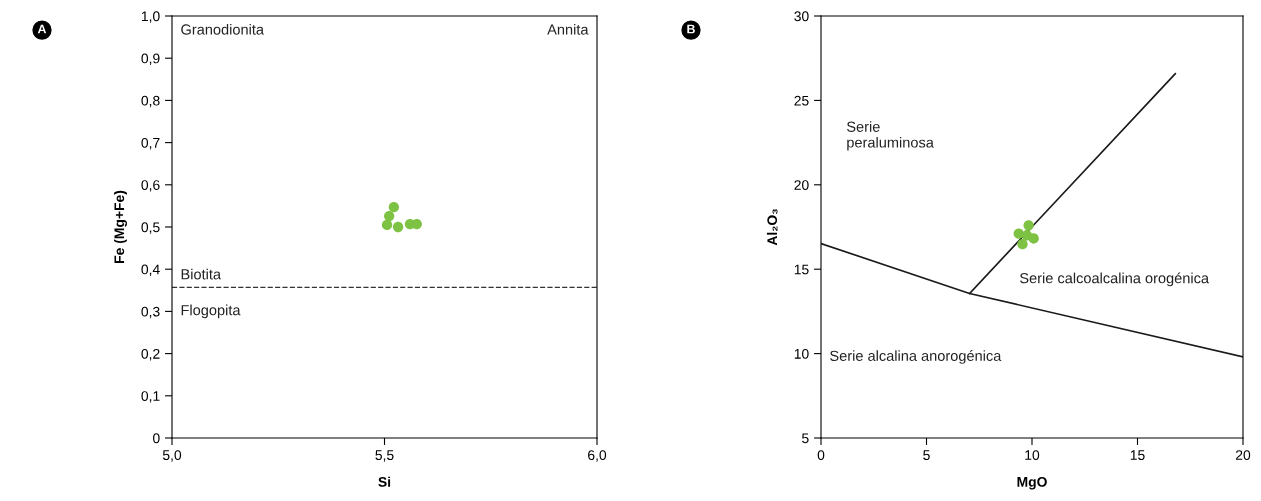  Describe the element at coordinates (120, 226) in the screenshot. I see `y-axis-title: Fe (Mg+Fe)` at that location.